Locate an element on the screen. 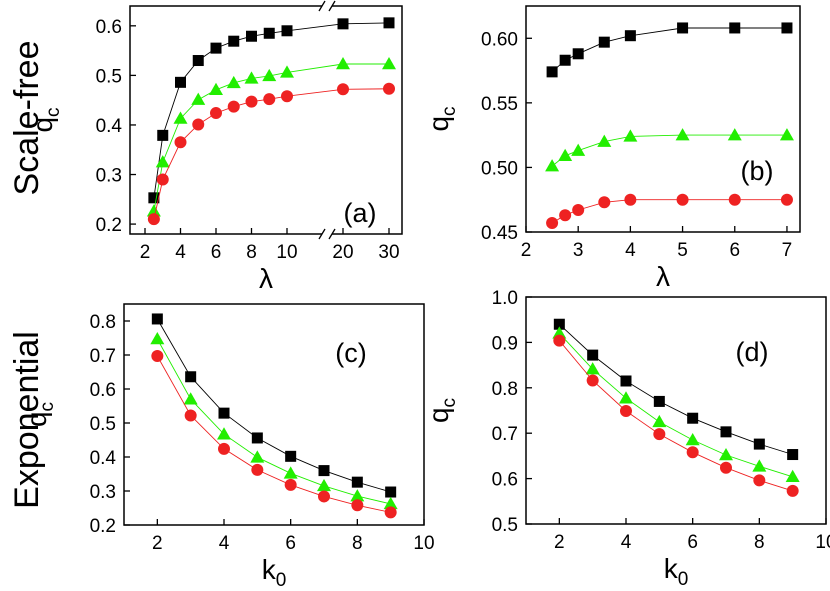 Image resolution: width=830 pixels, height=591 pixels. y-tick-label: 0.6 is located at coordinates (109, 27).